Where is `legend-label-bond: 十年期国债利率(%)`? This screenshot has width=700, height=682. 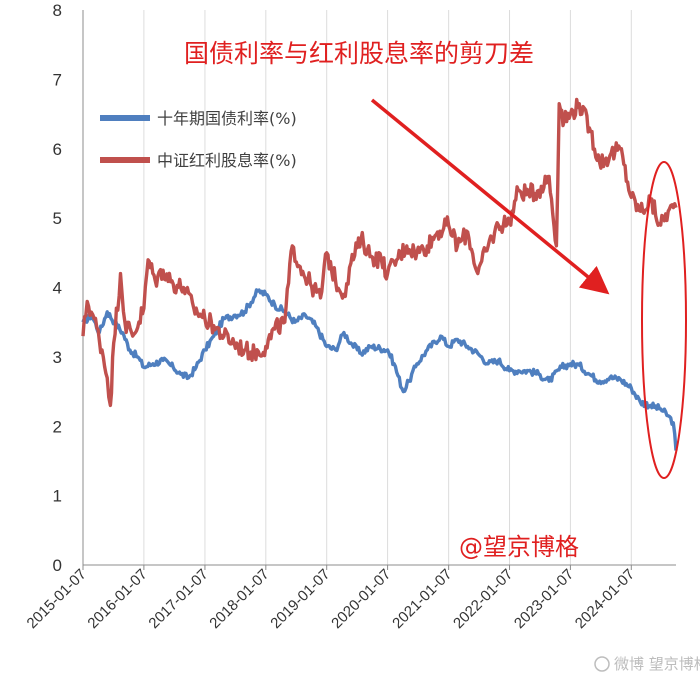 legend-label-bond: 十年期国债利率(%) is located at coordinates (227, 118).